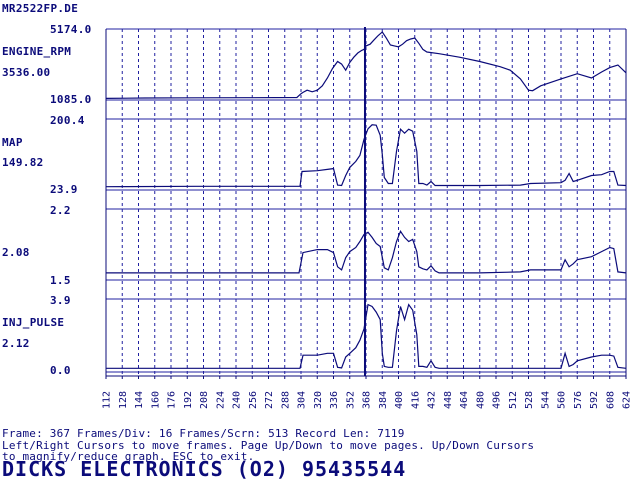  Describe the element at coordinates (37, 51) in the screenshot. I see `panel-1-name: ENGINE_RPM` at that location.